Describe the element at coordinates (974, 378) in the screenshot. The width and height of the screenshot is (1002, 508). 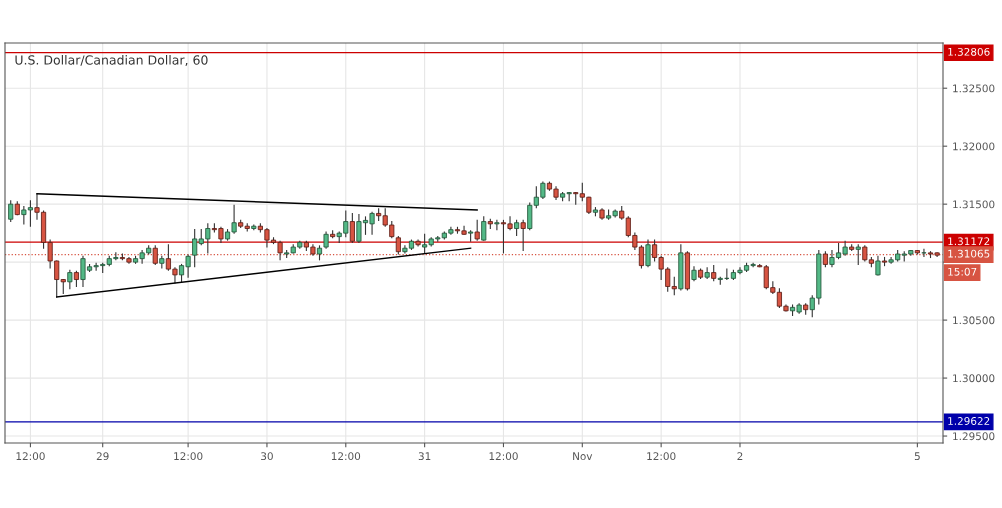
I see `y-tick-label: 1.30000` at that location.